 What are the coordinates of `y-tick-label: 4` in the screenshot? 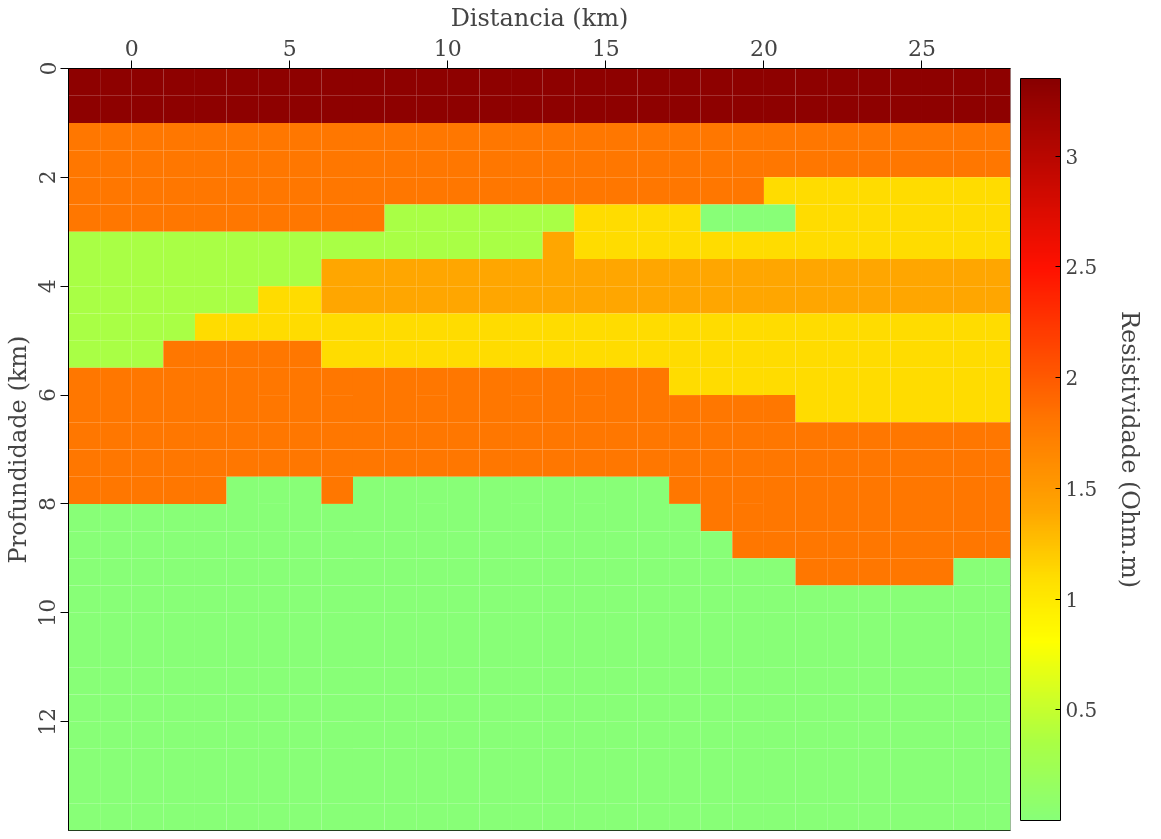 It's located at (48, 286).